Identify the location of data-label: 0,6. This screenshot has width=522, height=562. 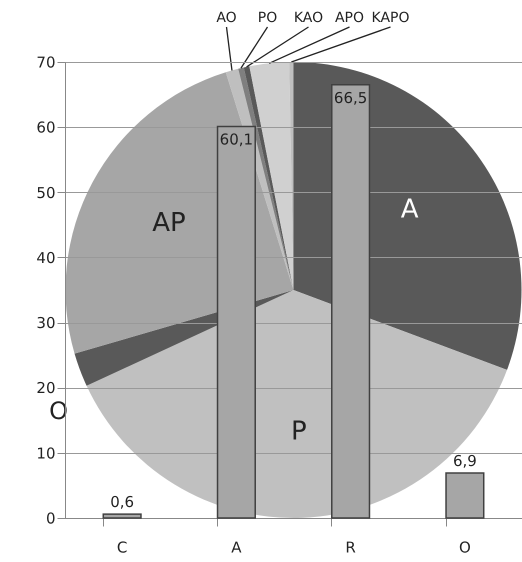
(122, 502).